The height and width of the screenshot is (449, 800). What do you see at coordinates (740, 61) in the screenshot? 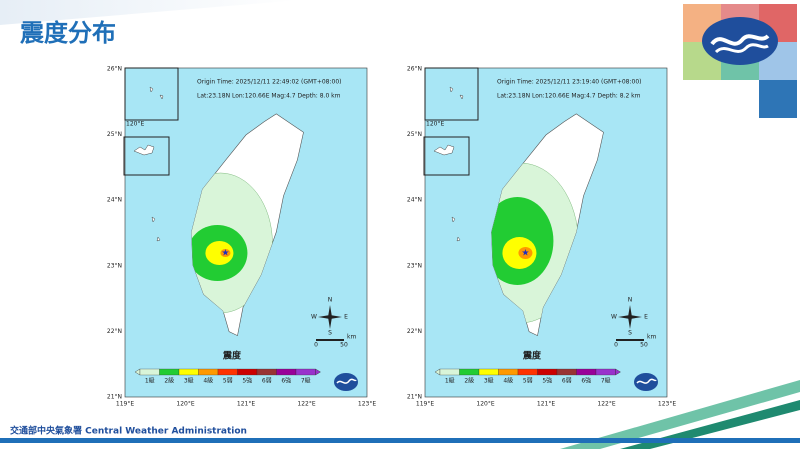
I see `logo-block` at bounding box center [740, 61].